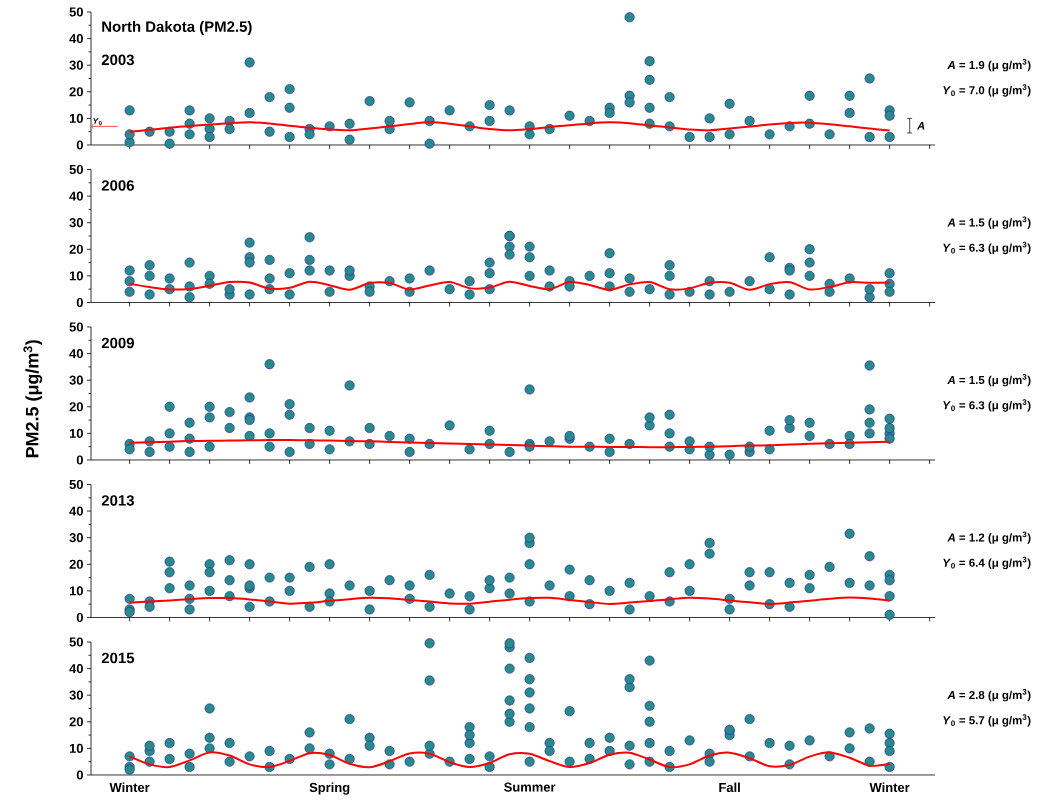  I want to click on text: A, so click(920, 125).